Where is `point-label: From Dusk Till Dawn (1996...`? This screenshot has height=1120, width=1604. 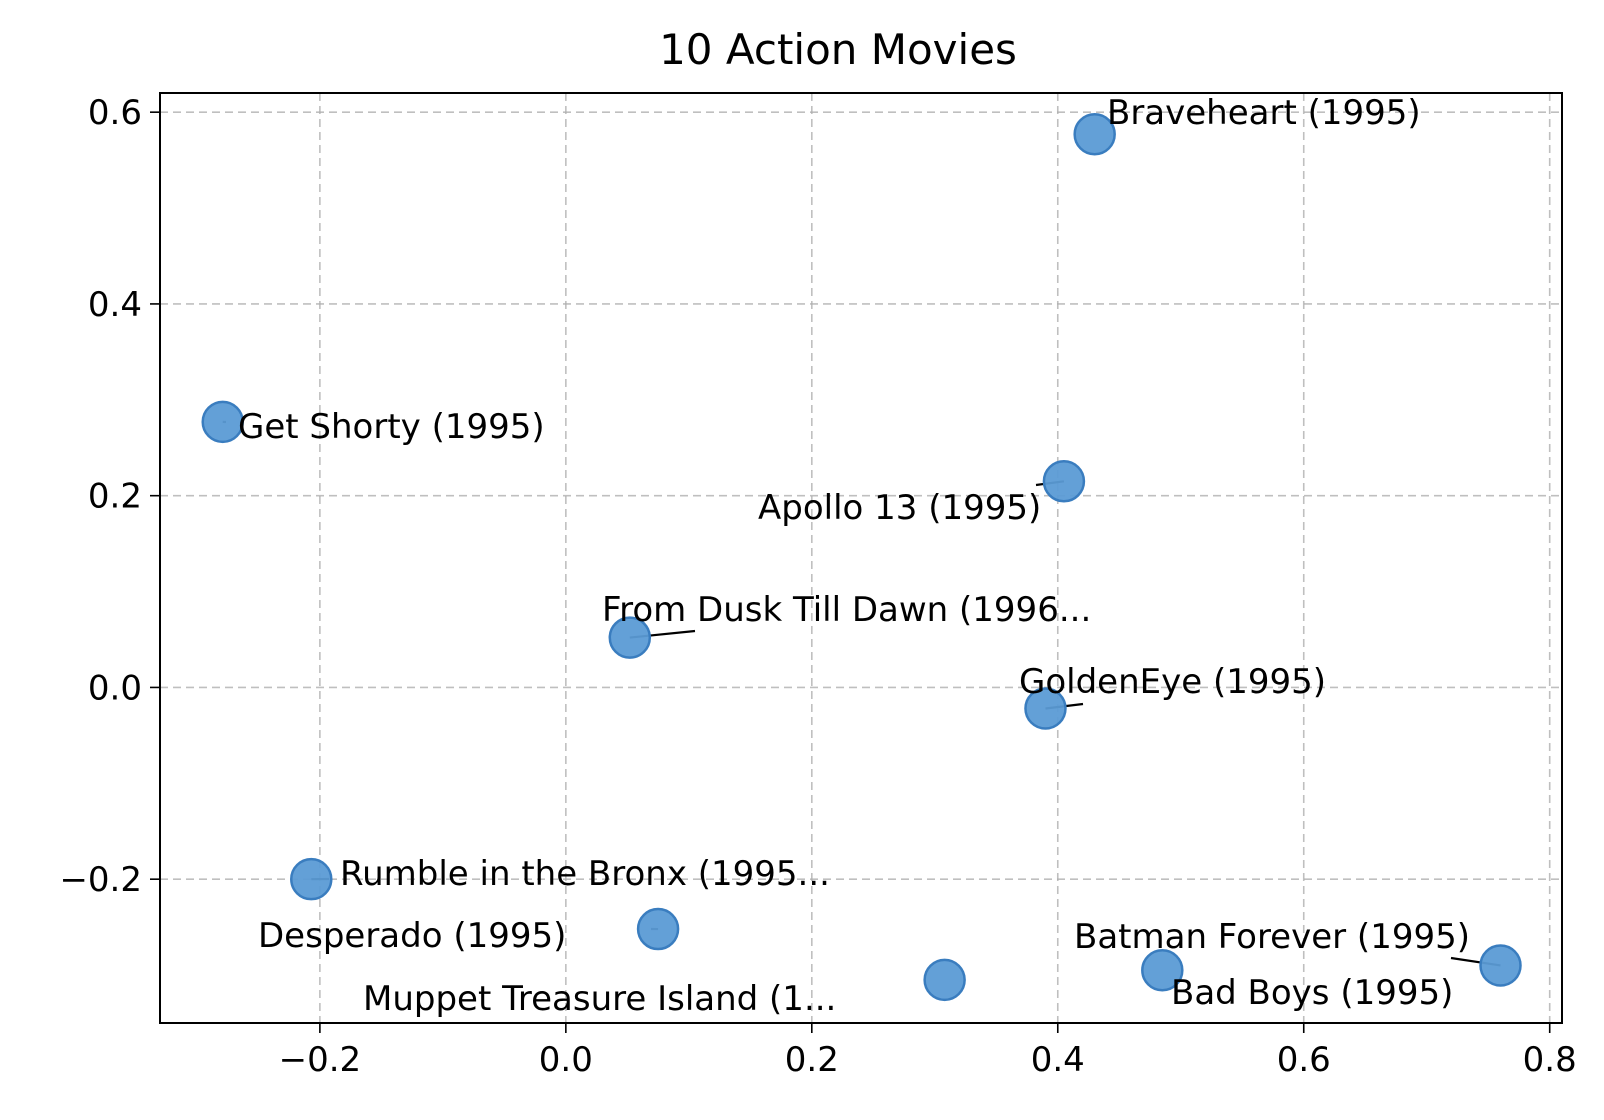 point-label: From Dusk Till Dawn (1996... is located at coordinates (846, 610).